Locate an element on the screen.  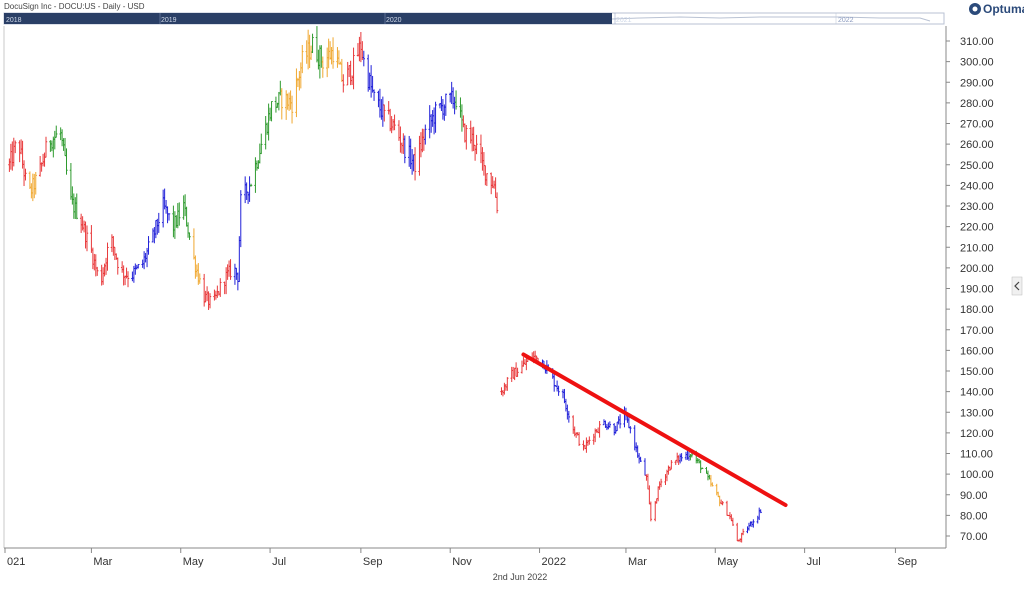
y-tick-label: 290.00 is located at coordinates (977, 83).